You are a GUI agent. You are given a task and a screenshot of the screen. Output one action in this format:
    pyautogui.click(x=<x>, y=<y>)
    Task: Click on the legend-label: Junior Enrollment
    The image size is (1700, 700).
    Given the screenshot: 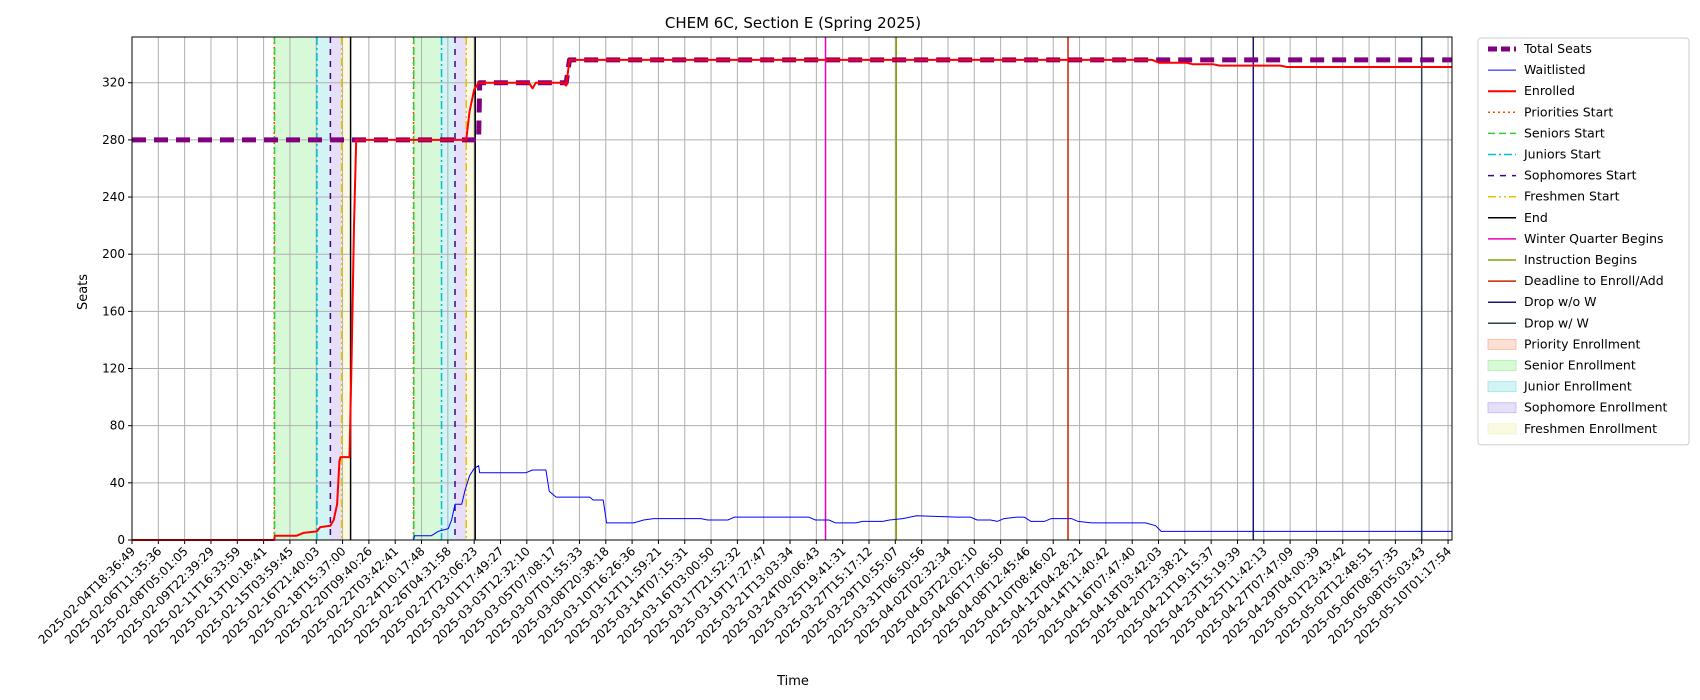 What is the action you would take?
    pyautogui.click(x=1577, y=386)
    